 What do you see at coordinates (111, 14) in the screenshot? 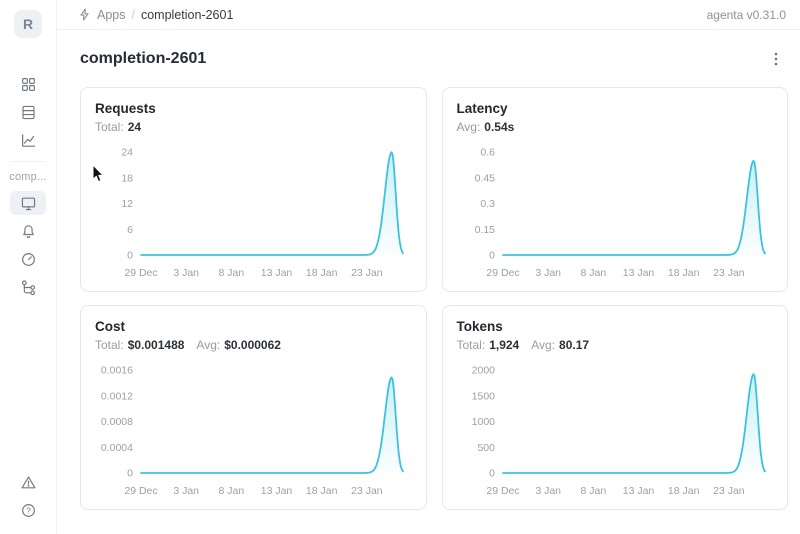
I see `breadcrumb-apps-link: Apps` at bounding box center [111, 14].